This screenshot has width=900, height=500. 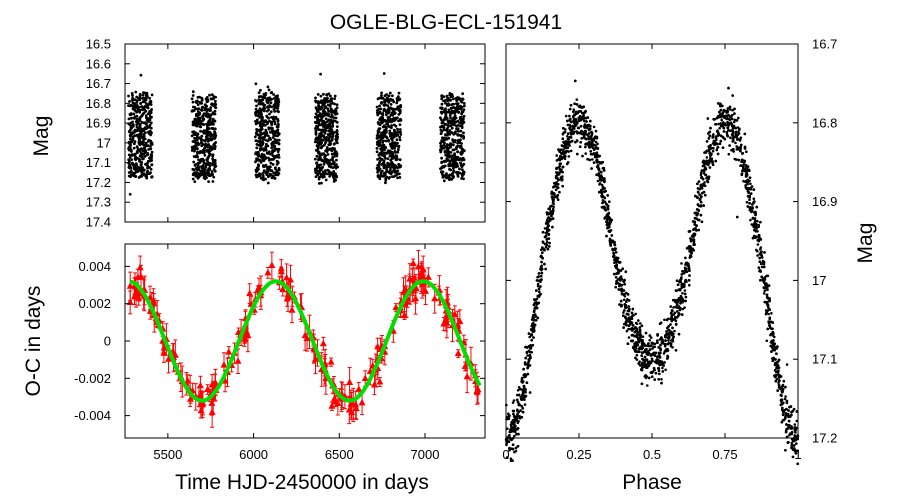 I want to click on o-c-ytick-label: -0.004, so click(x=92, y=415).